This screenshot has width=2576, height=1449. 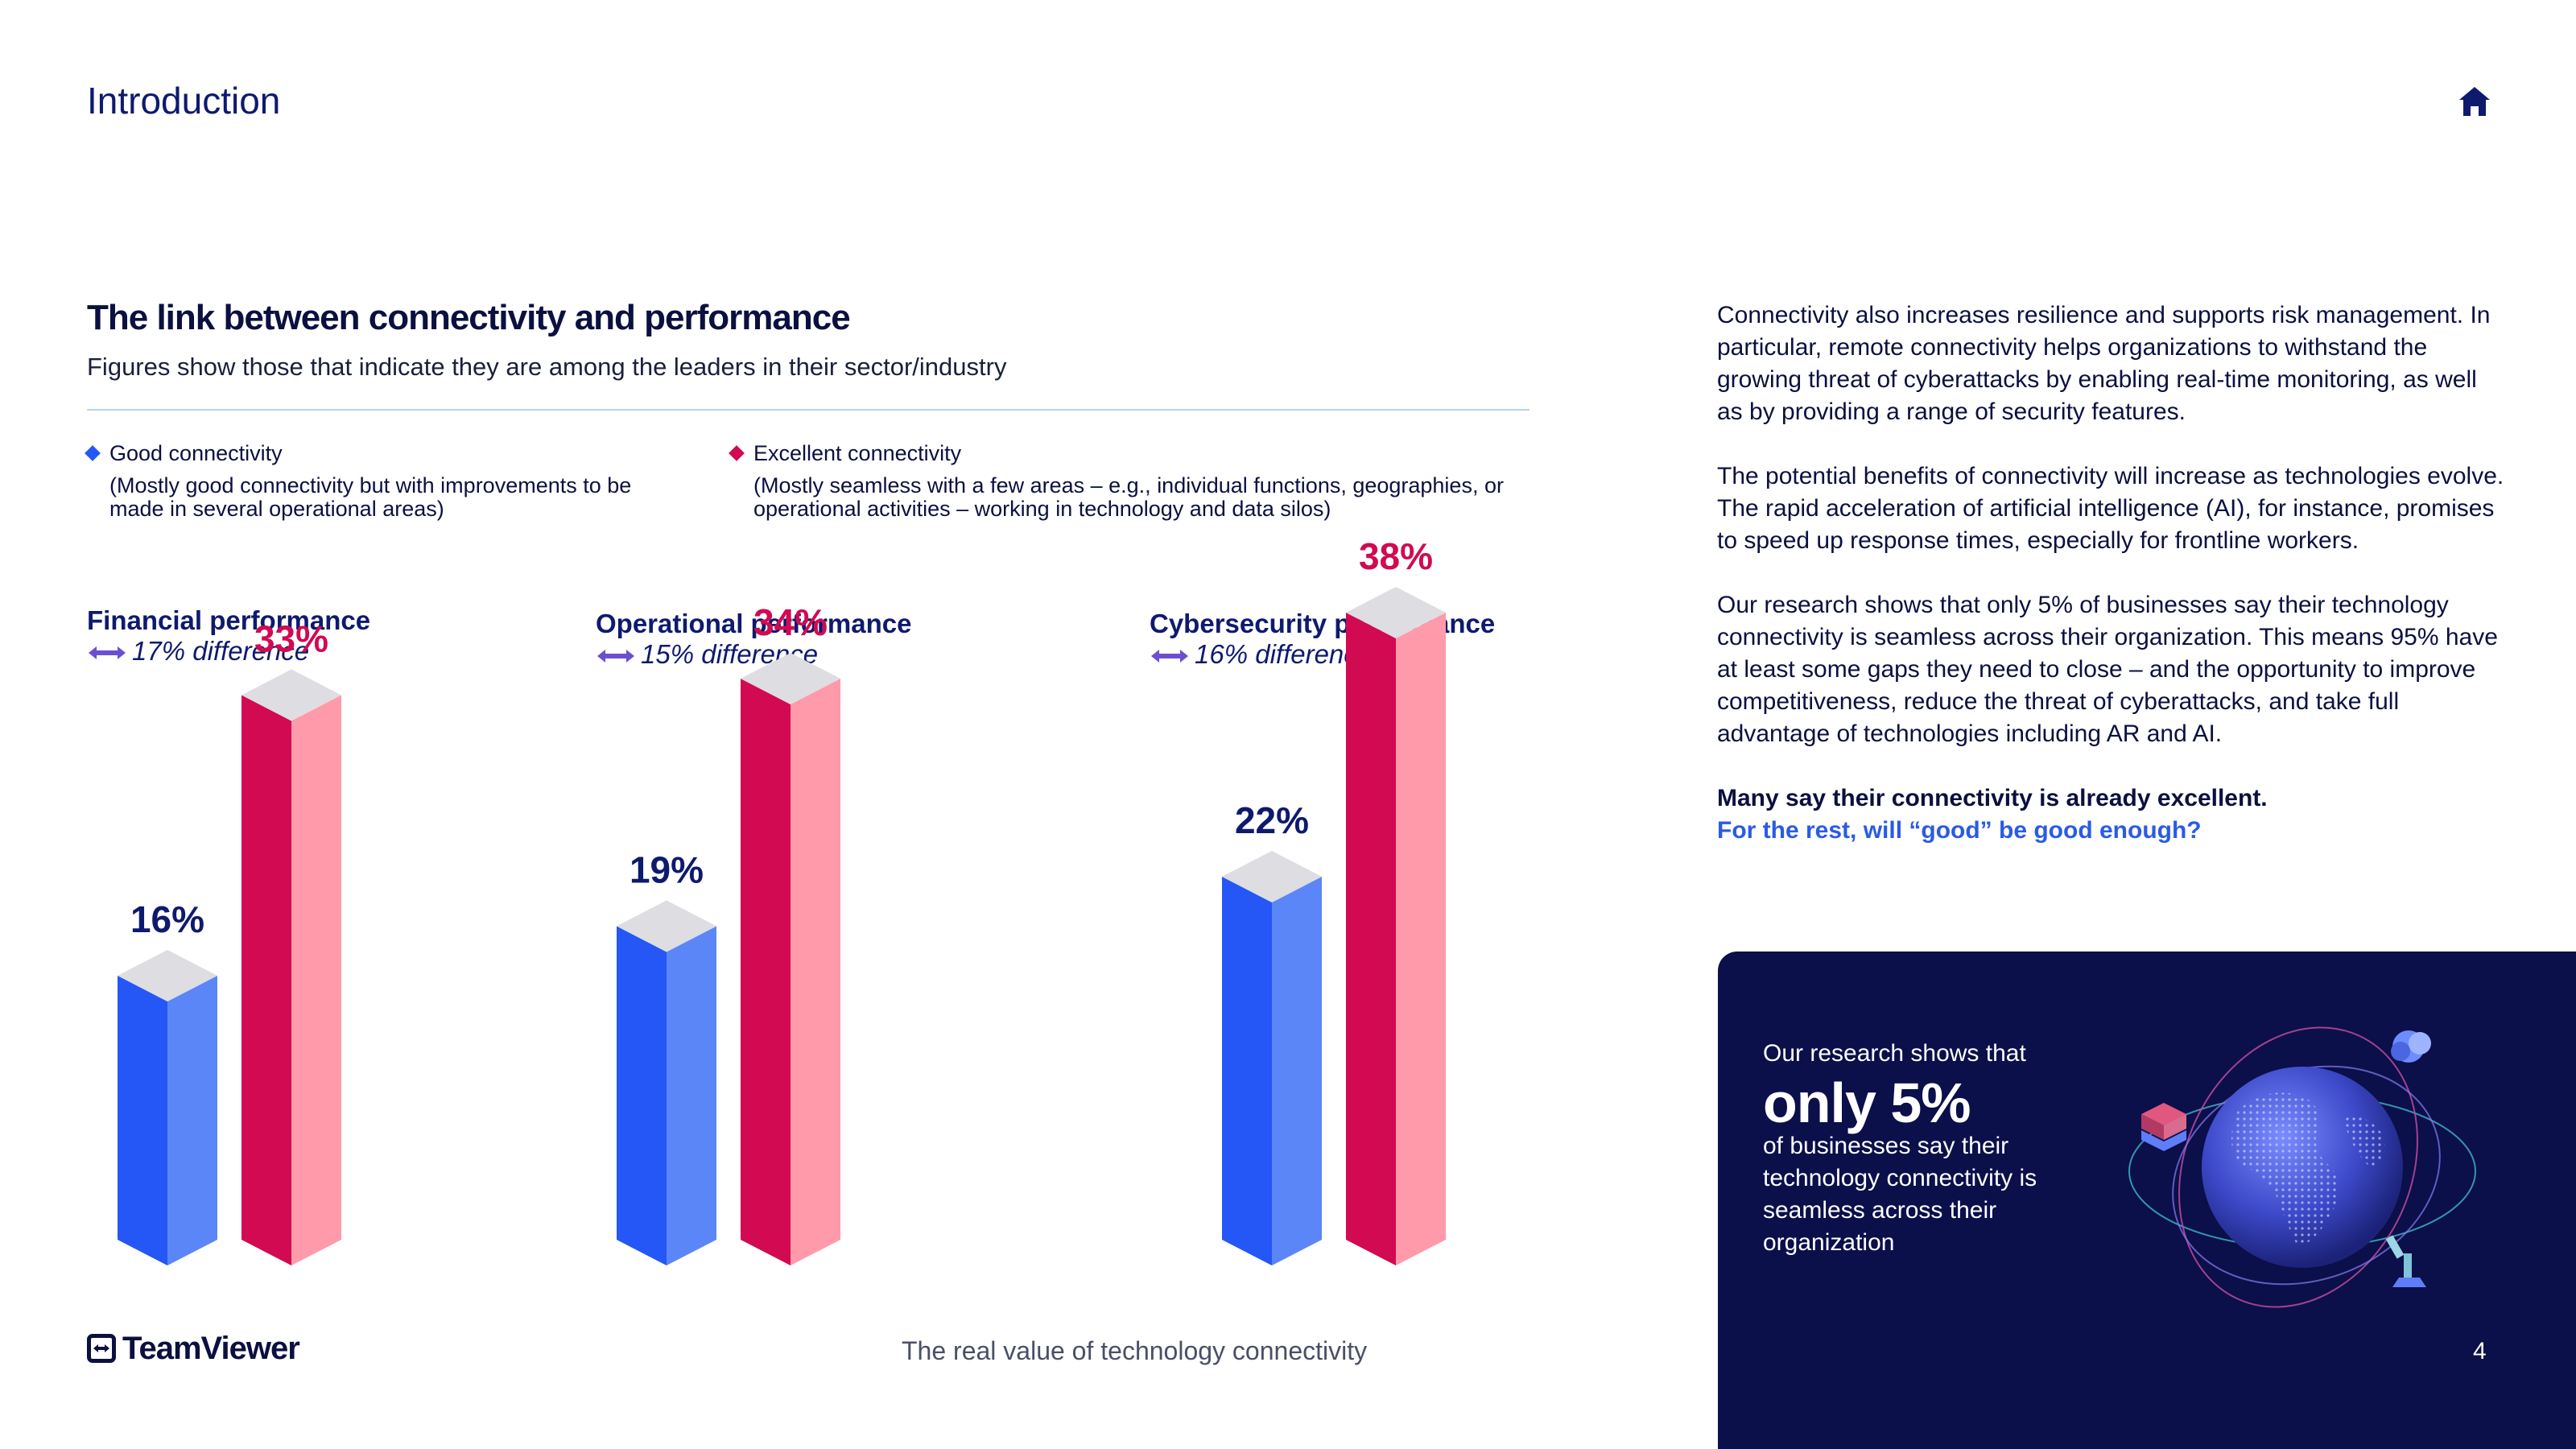 What do you see at coordinates (167, 919) in the screenshot?
I see `data-label: 16%` at bounding box center [167, 919].